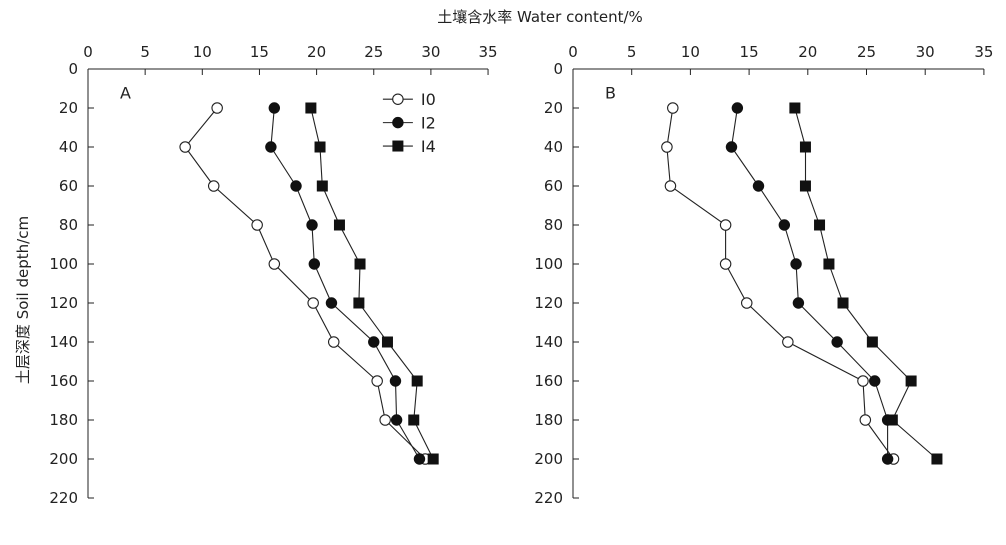 Image resolution: width=1006 pixels, height=545 pixels. What do you see at coordinates (807, 52) in the screenshot?
I see `x-tick-label: 20` at bounding box center [807, 52].